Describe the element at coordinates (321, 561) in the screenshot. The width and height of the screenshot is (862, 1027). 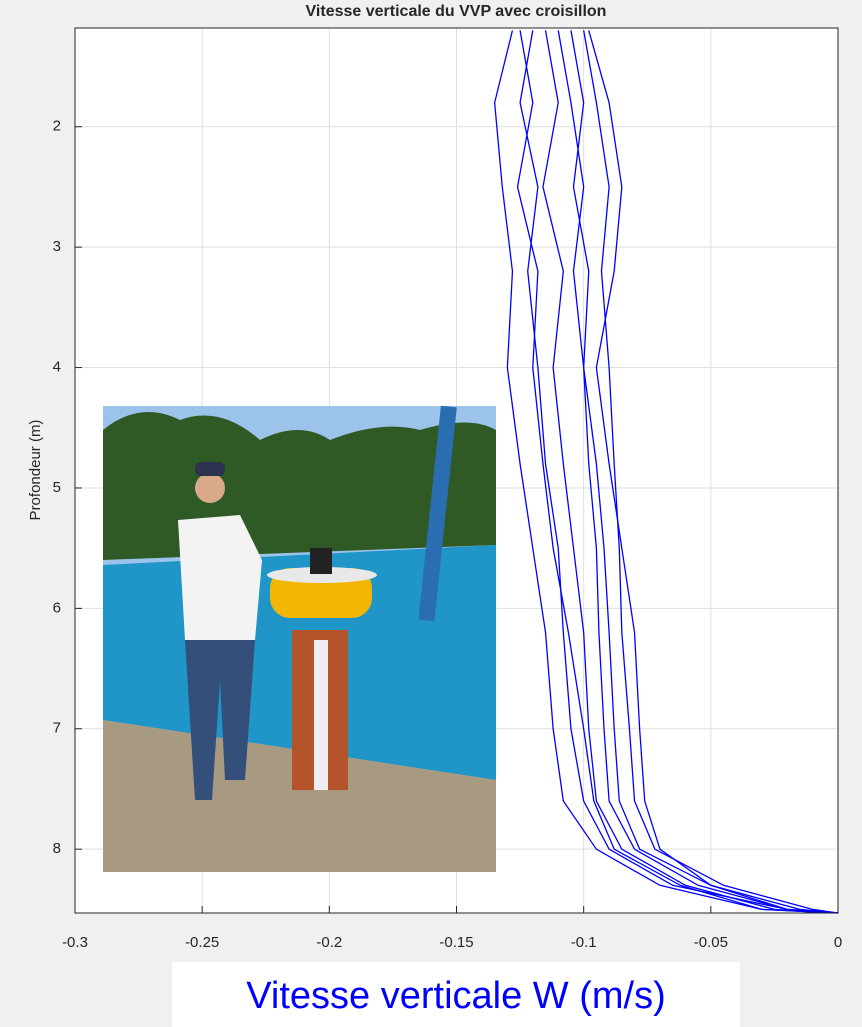
I see `photo-top` at that location.